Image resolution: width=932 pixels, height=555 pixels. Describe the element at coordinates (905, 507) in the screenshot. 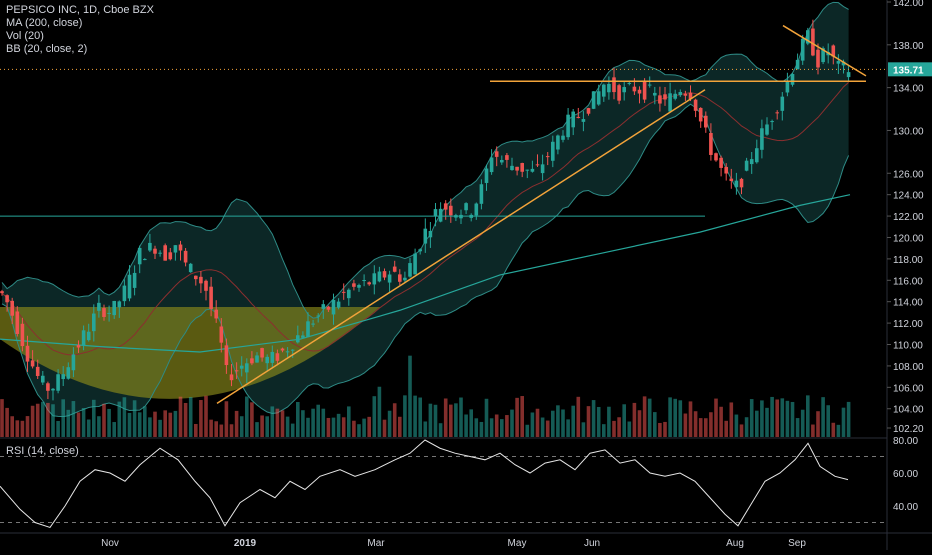

I see `rsi-tick-label: 40.00` at that location.